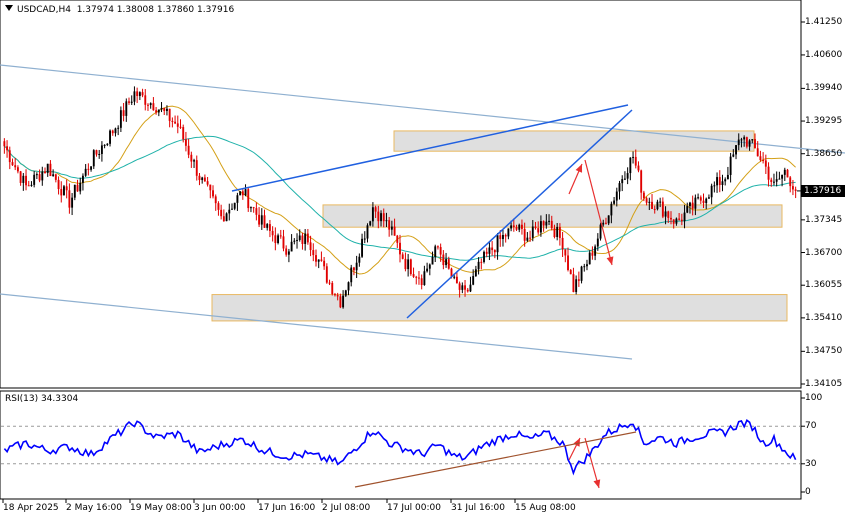 The image size is (845, 523). Describe the element at coordinates (31, 508) in the screenshot. I see `time-tick-label: 18 Apr 2025` at that location.